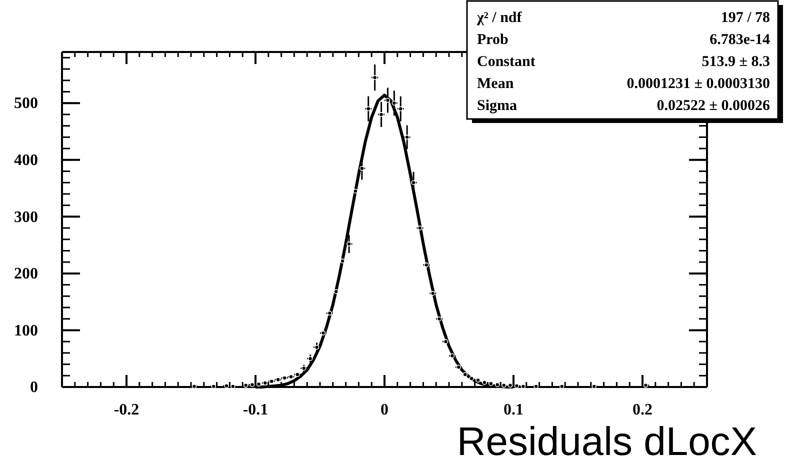 The width and height of the screenshot is (798, 472). Describe the element at coordinates (736, 62) in the screenshot. I see `annotation: 513.9 ± 8.3` at that location.